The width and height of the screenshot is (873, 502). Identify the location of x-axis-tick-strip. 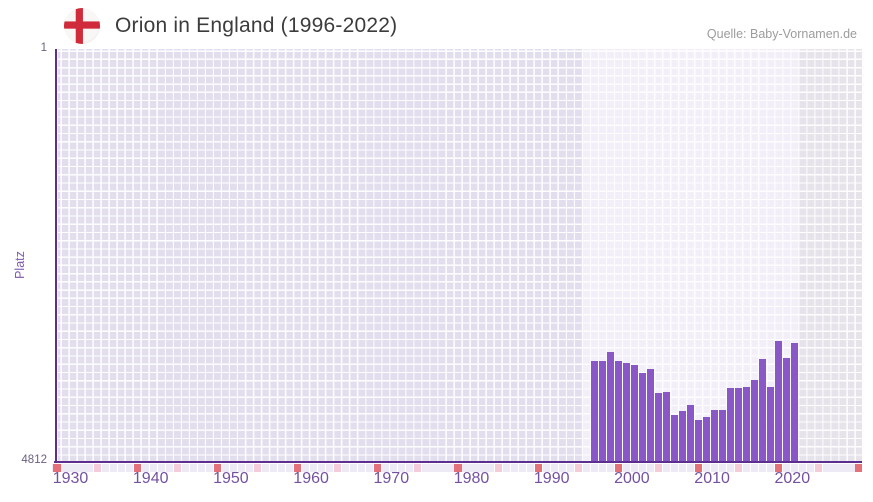
(457, 467).